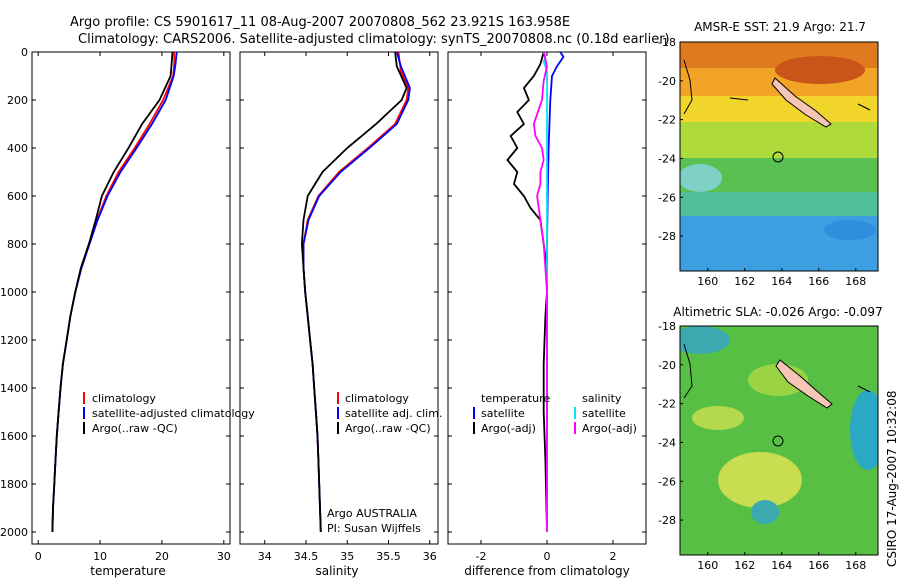  What do you see at coordinates (667, 197) in the screenshot?
I see `map-y-tick-label: -26` at bounding box center [667, 197].